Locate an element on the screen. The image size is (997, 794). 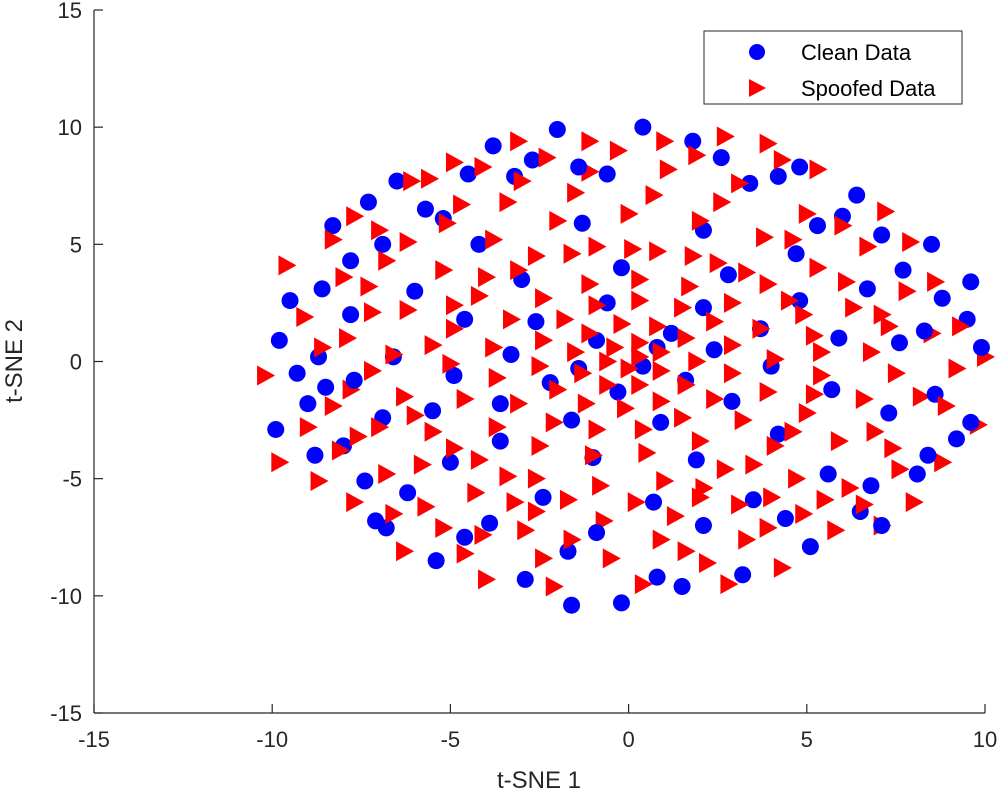
y-ticks: -15 -10 -5 0 5 10 15 is located at coordinates (76, 363).